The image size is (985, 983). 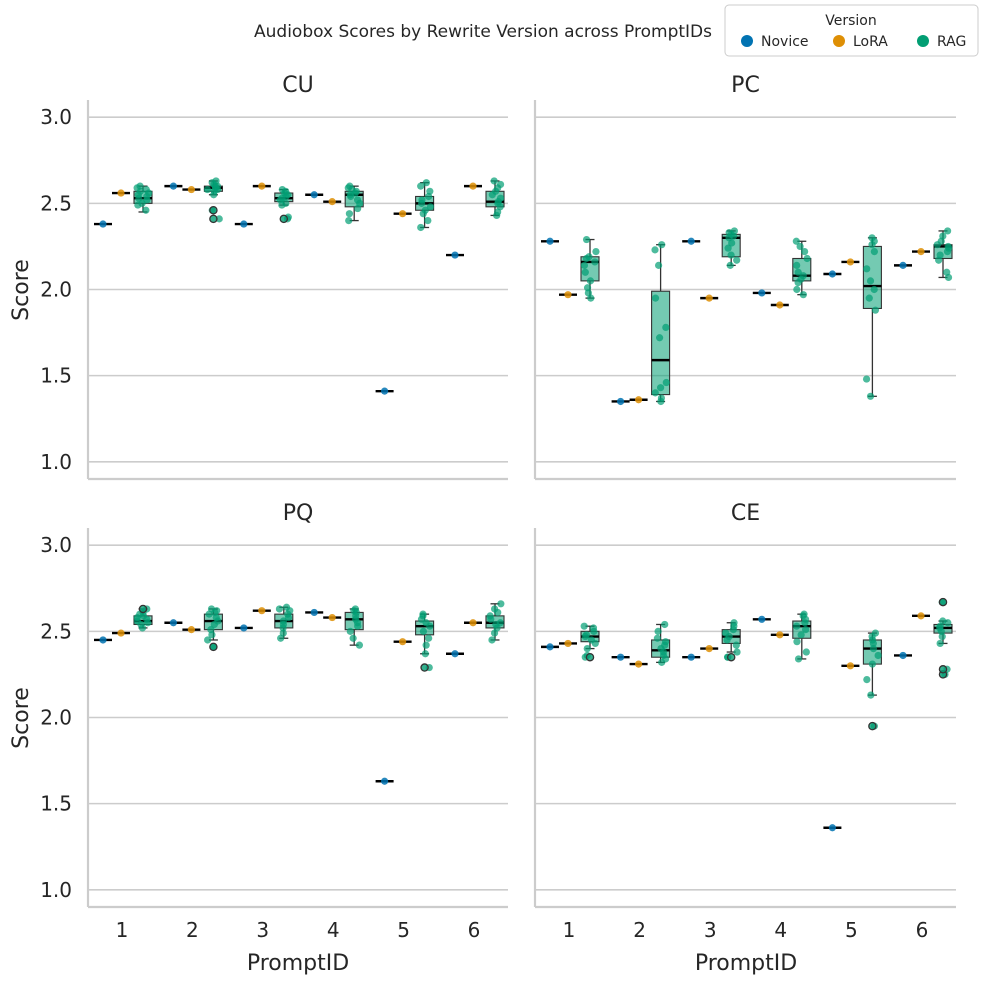 What do you see at coordinates (745, 513) in the screenshot?
I see `panel-title: CE` at bounding box center [745, 513].